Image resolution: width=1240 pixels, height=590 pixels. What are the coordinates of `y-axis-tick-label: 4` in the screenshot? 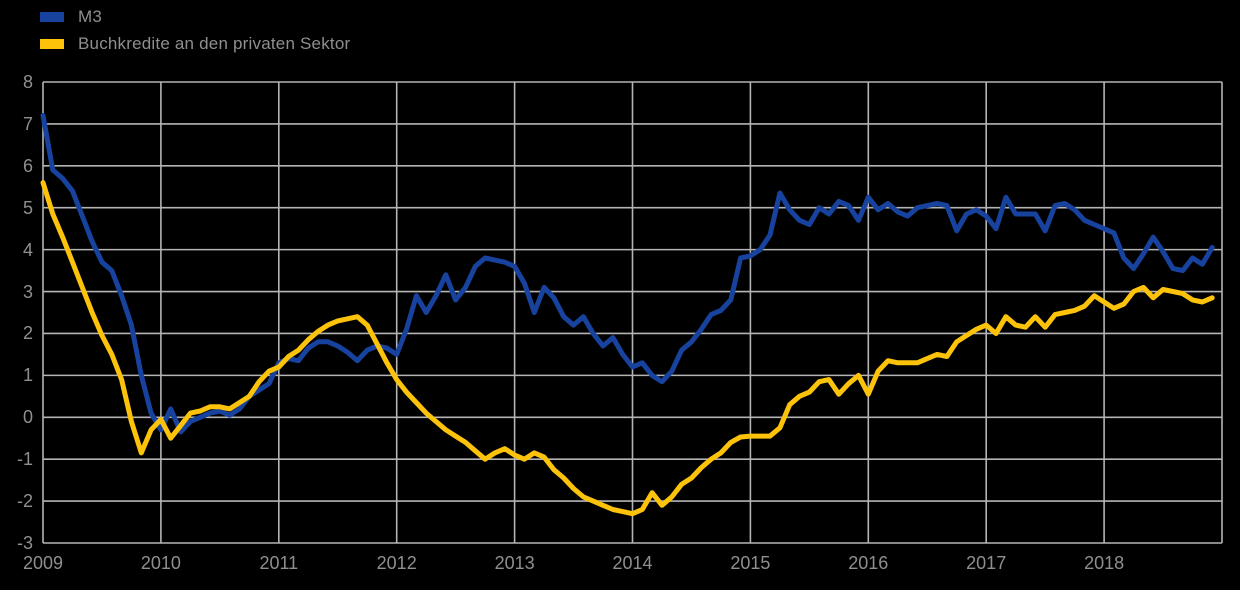 It's located at (27, 249).